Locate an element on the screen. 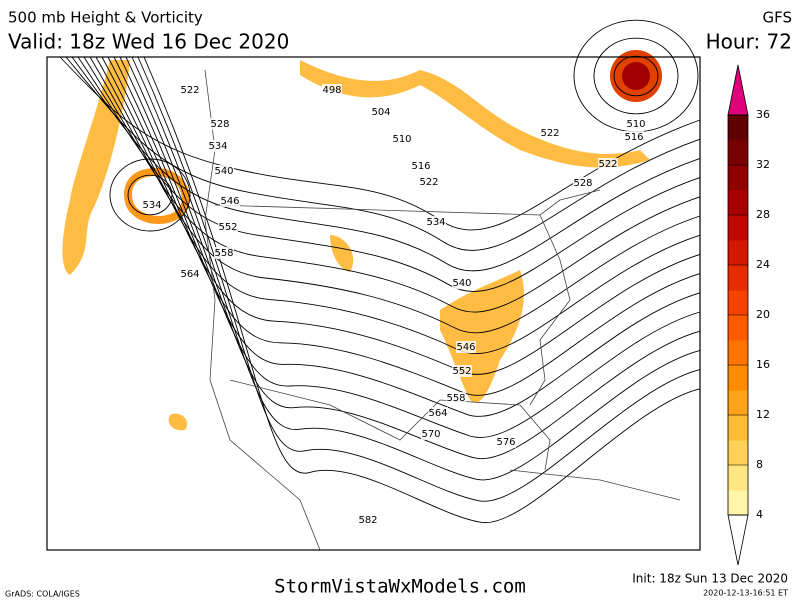 Image resolution: width=800 pixels, height=600 pixels. tick-label: 12 is located at coordinates (763, 414).